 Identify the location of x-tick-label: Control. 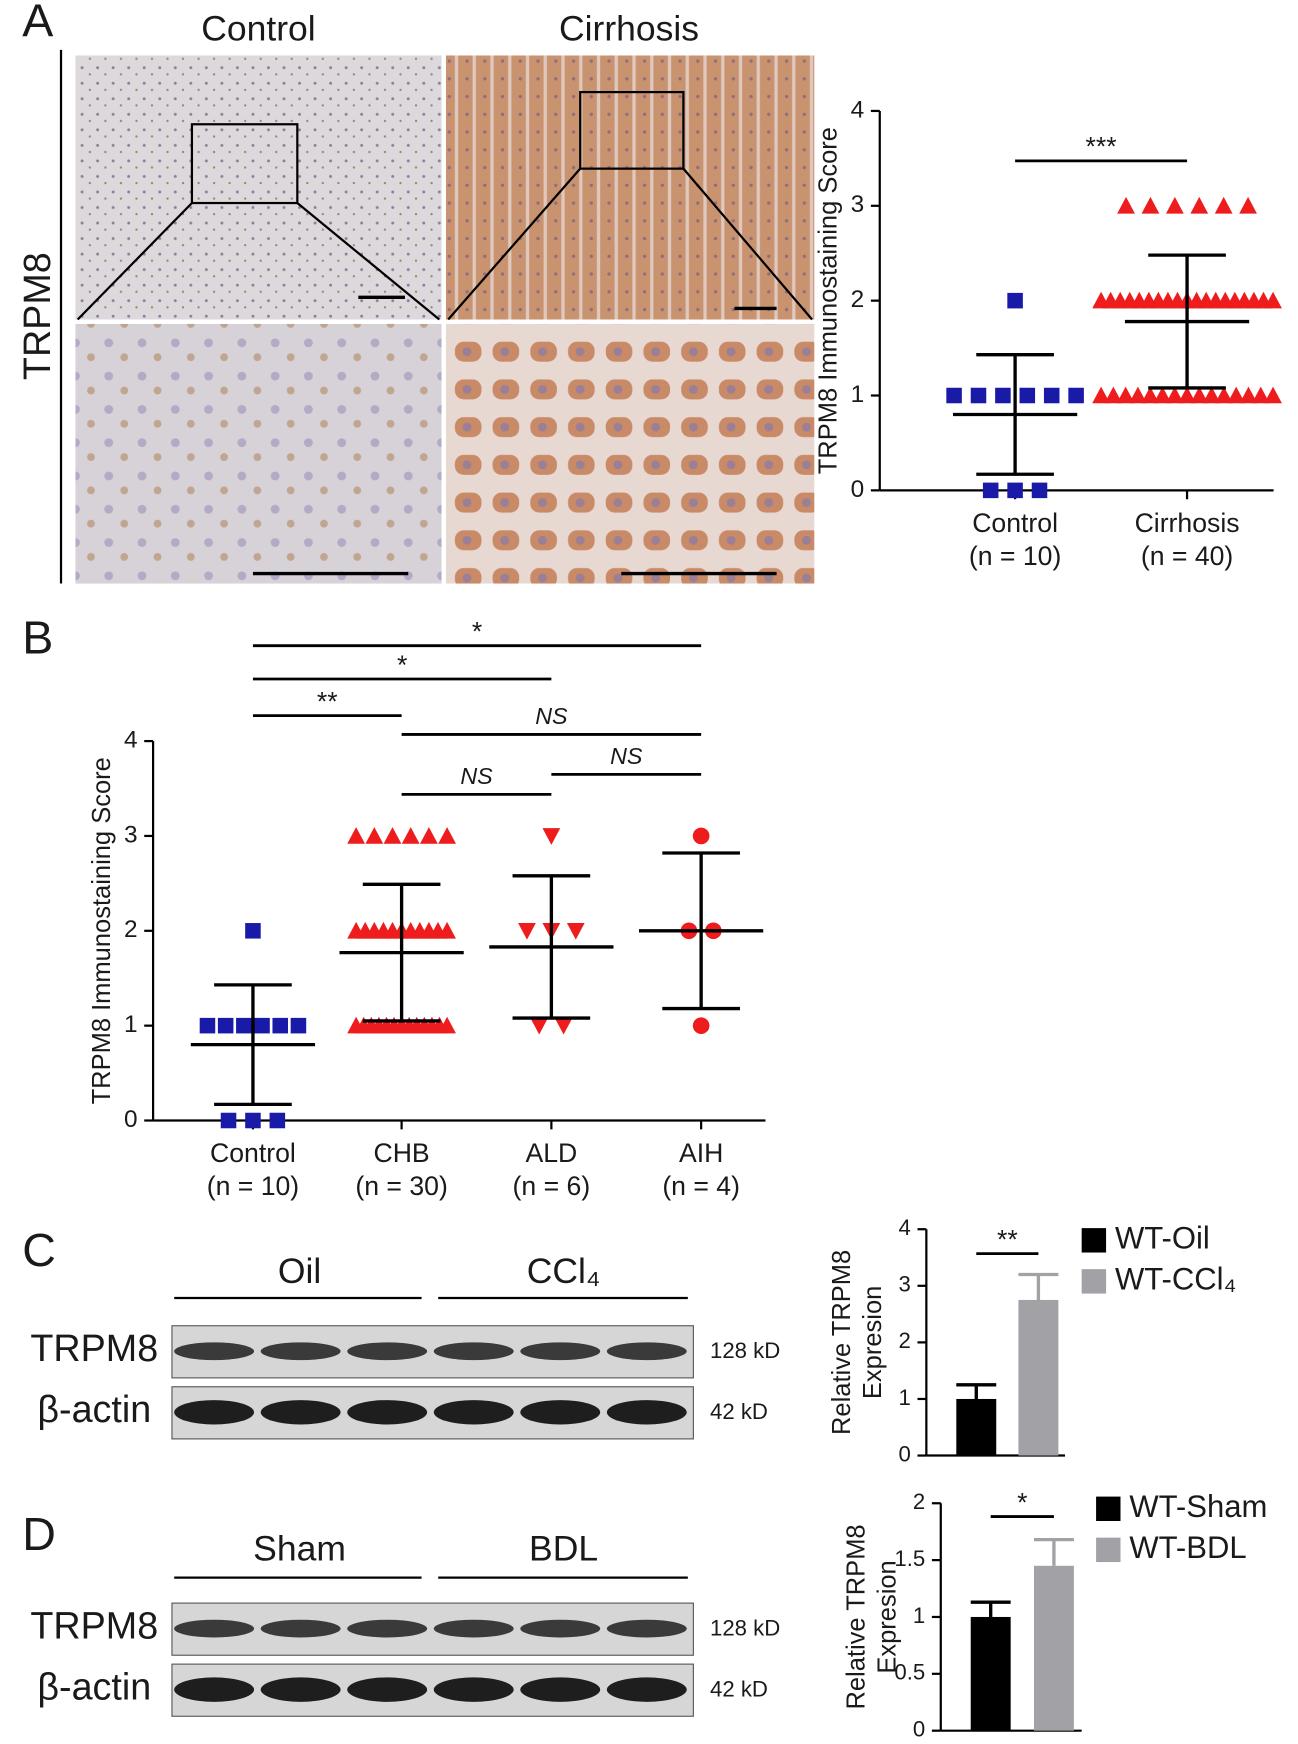
(1015, 523).